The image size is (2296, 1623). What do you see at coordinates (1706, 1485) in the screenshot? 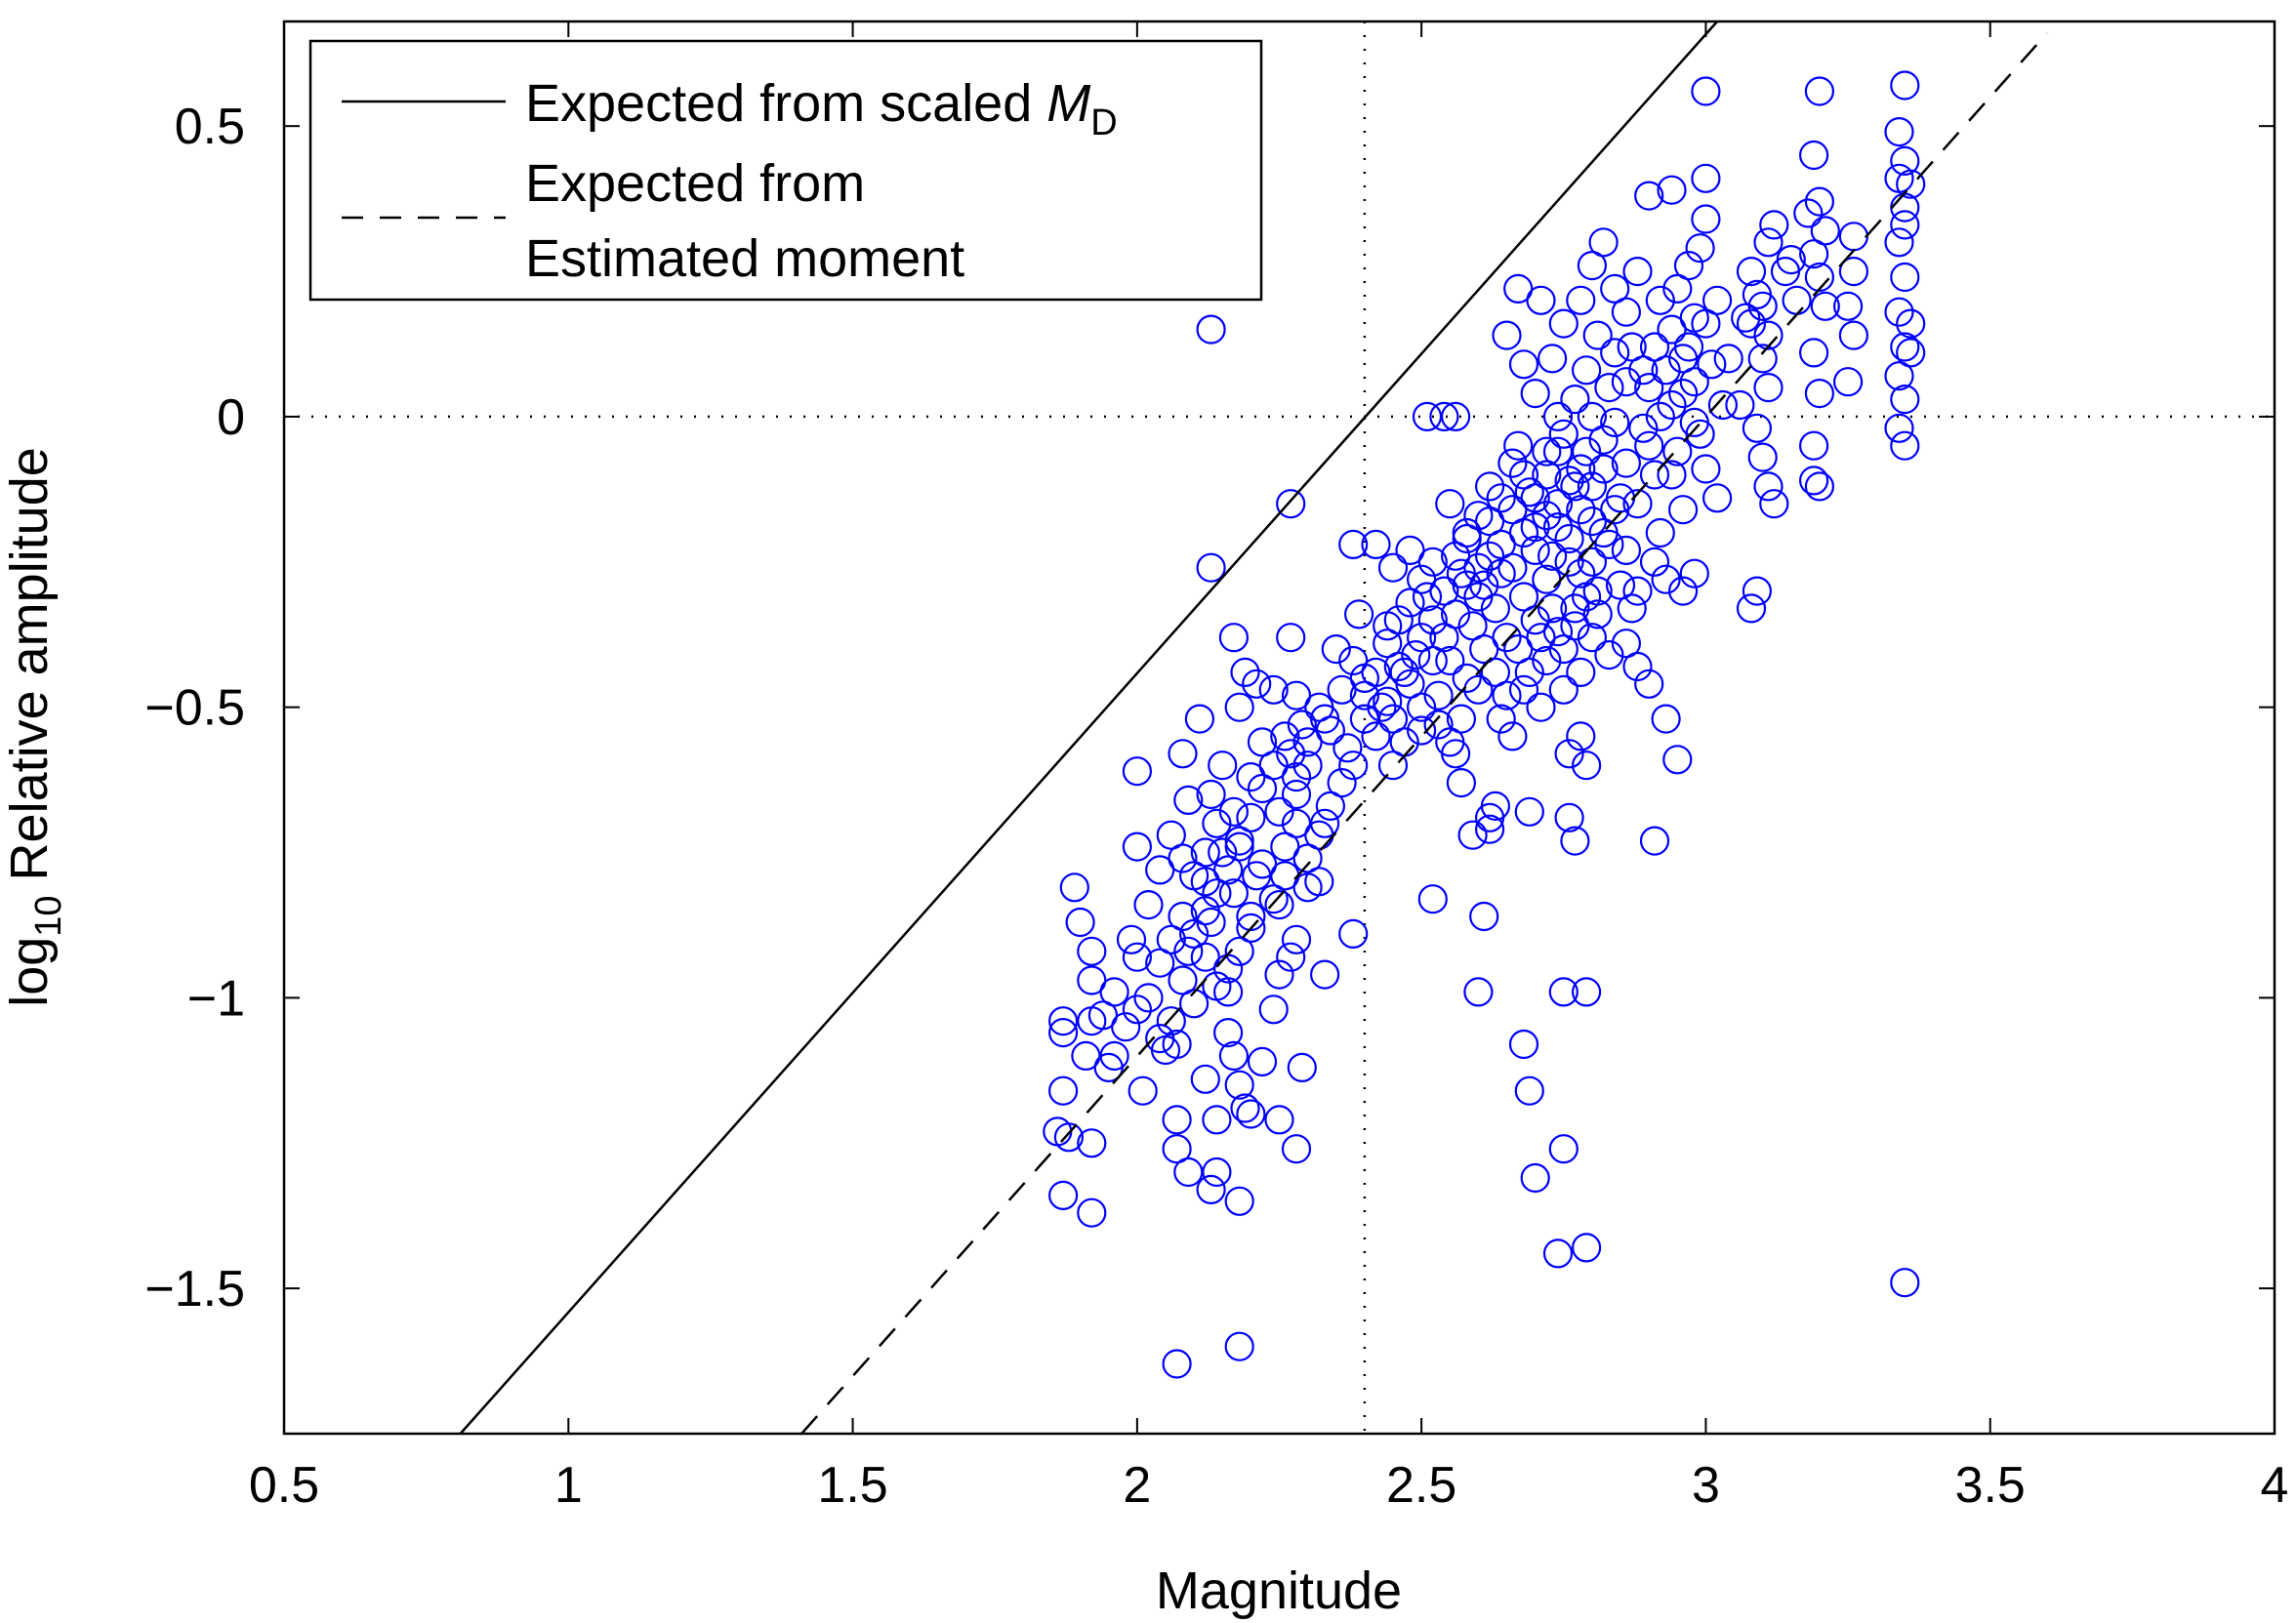
I see `x-tick-label: 3` at bounding box center [1706, 1485].